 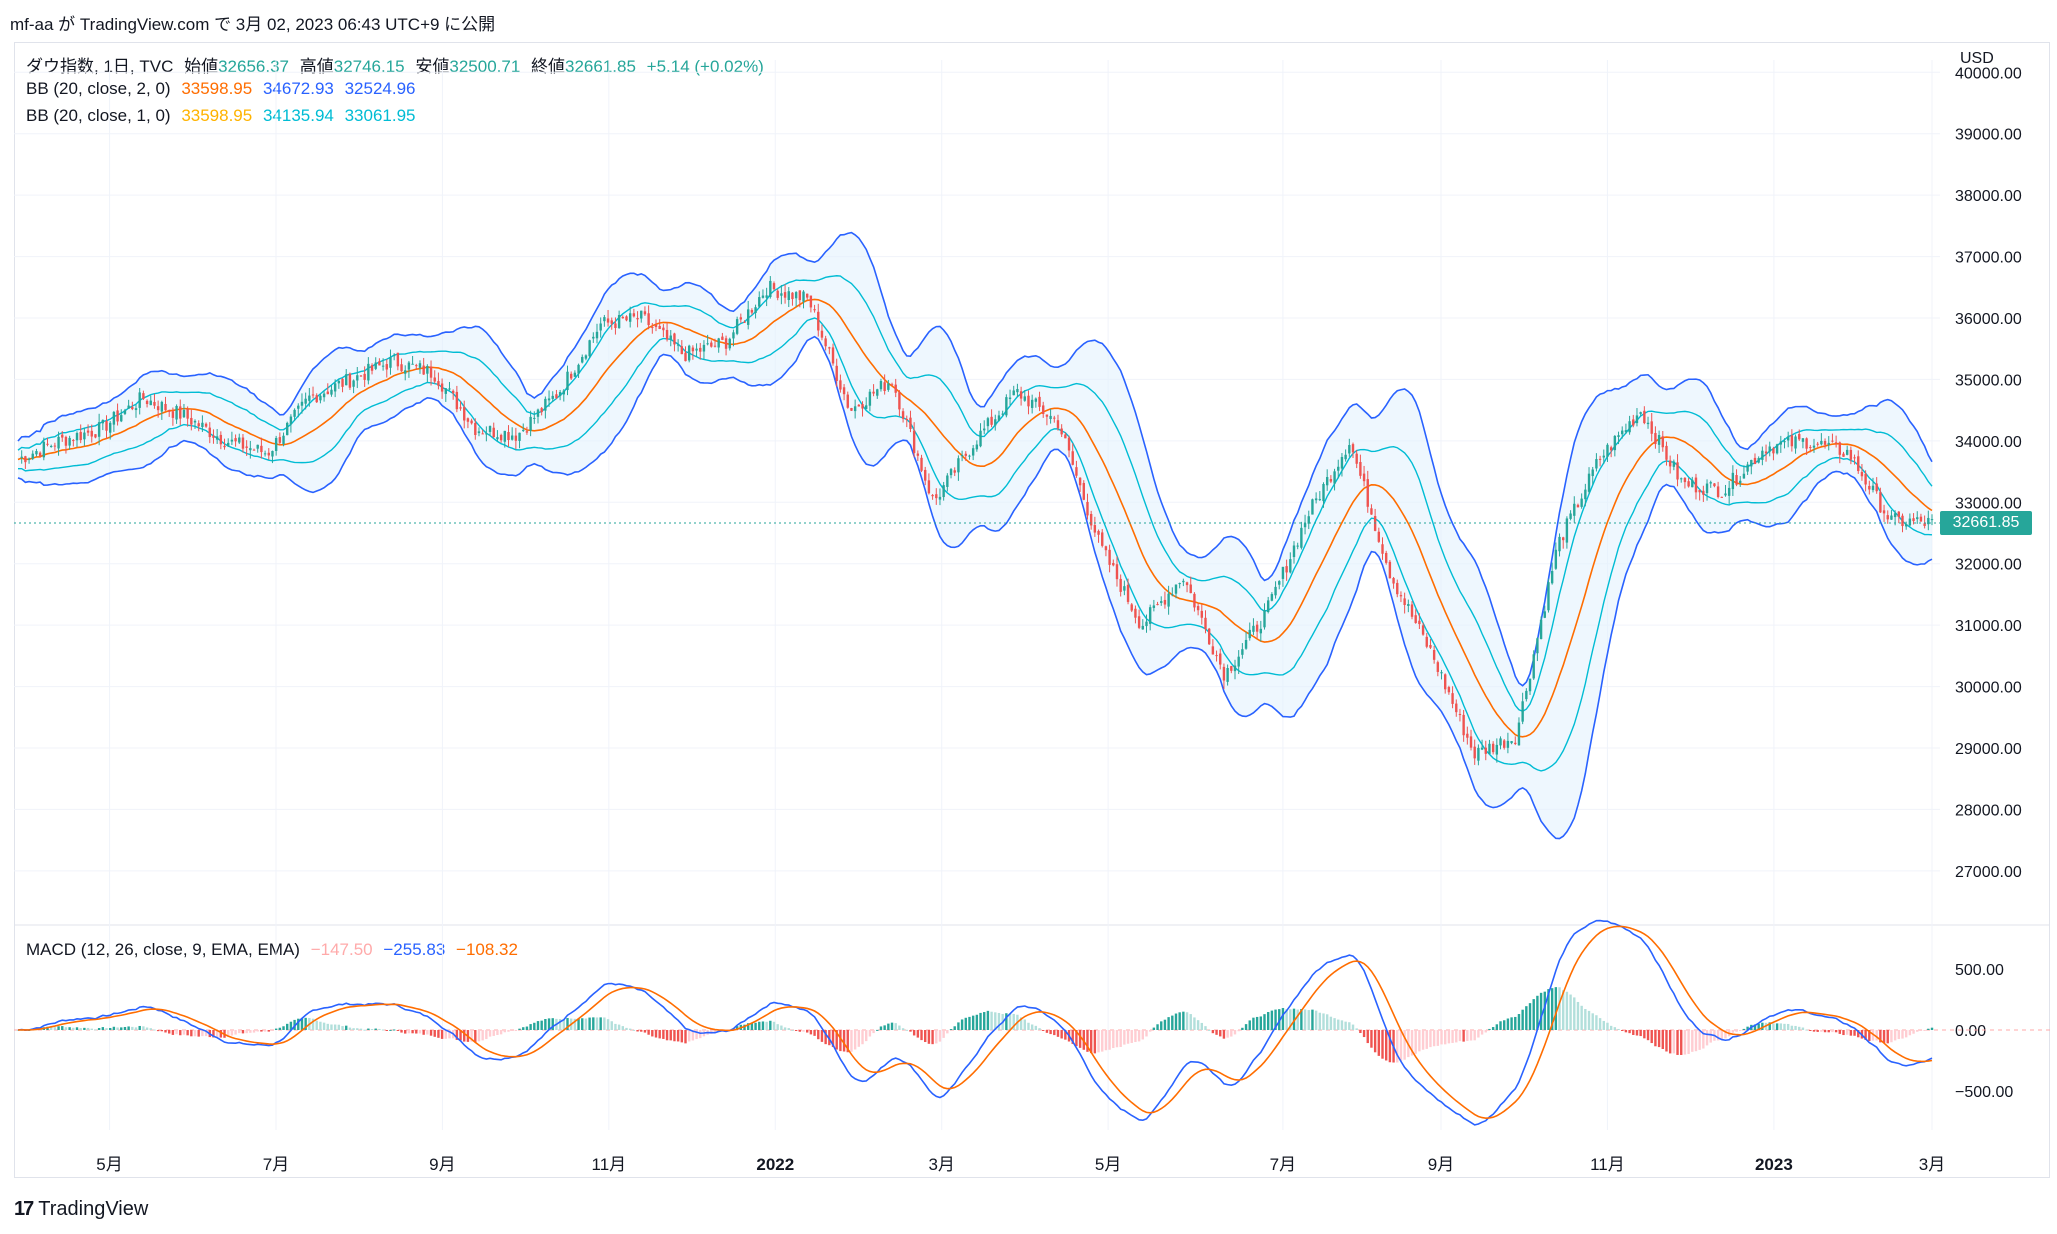 I want to click on time-tick-label: 11月, so click(x=609, y=1164).